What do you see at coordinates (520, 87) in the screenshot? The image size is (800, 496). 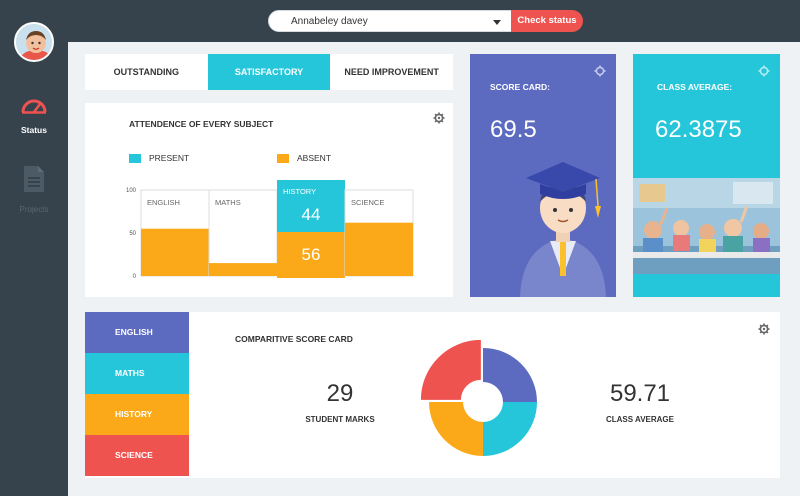 I see `score-card-label: SCORE CARD:` at bounding box center [520, 87].